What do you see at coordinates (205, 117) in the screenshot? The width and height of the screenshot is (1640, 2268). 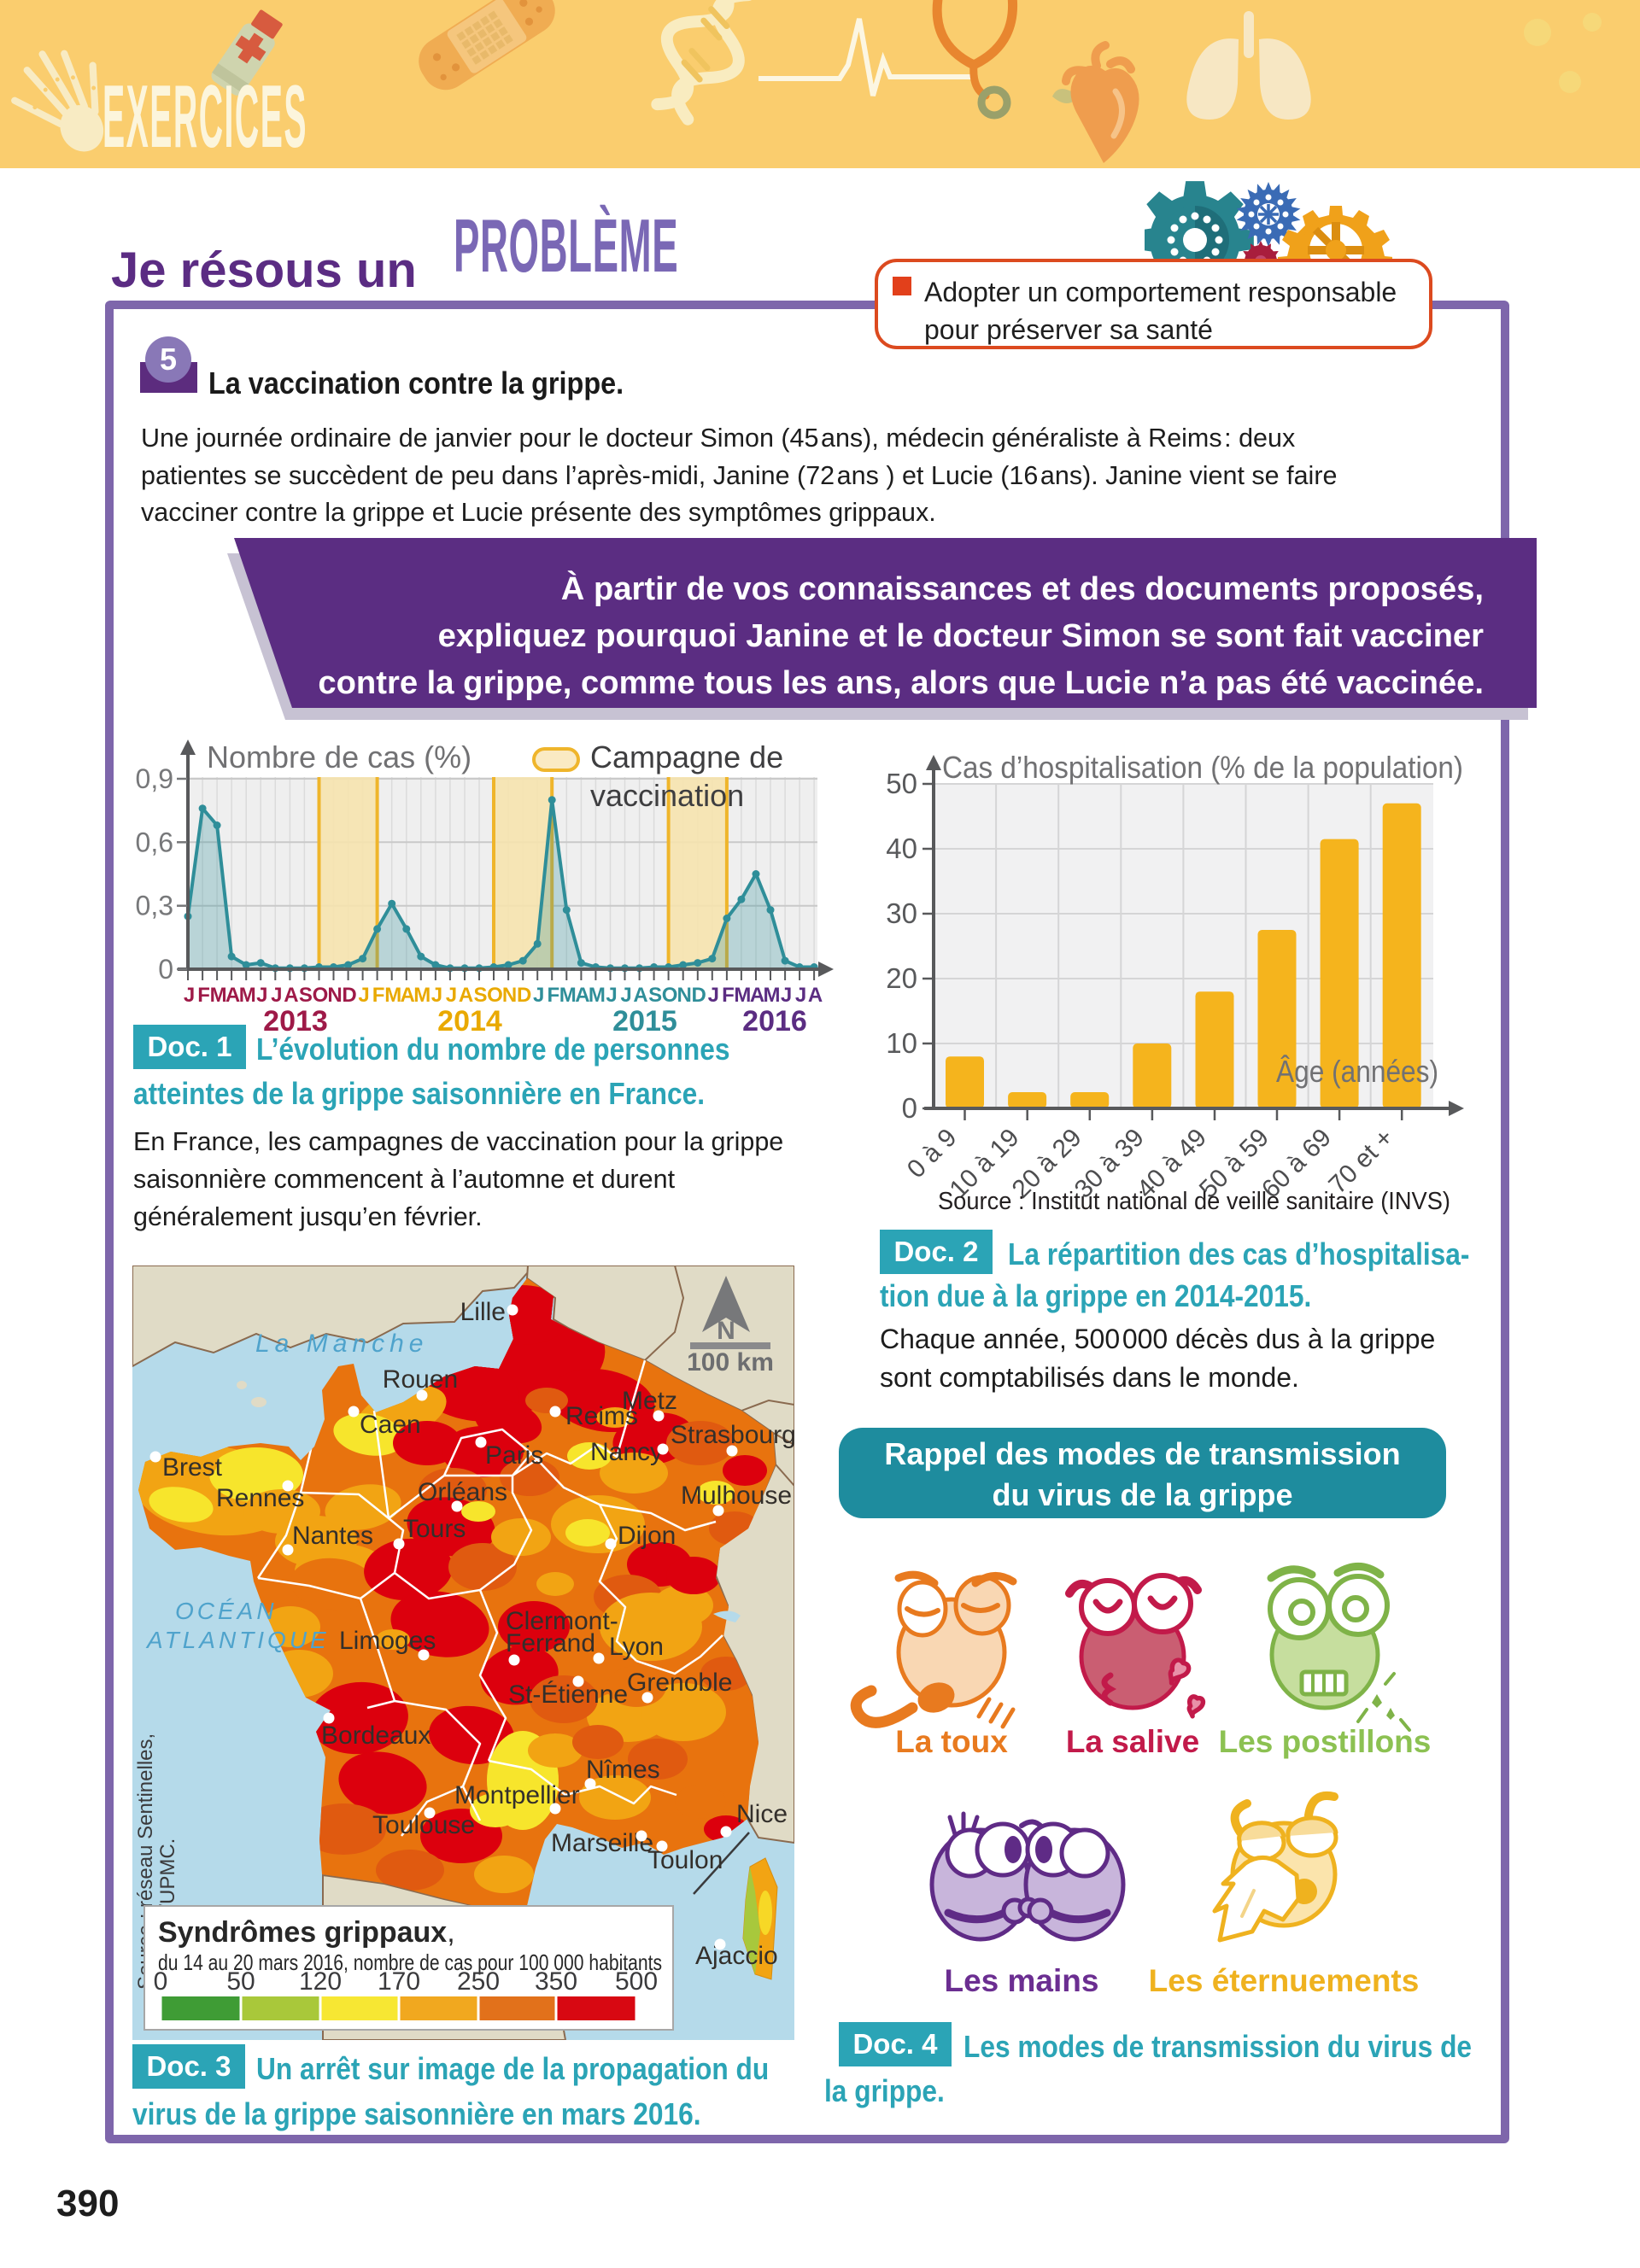 I see `svg-text: EXERCICES` at bounding box center [205, 117].